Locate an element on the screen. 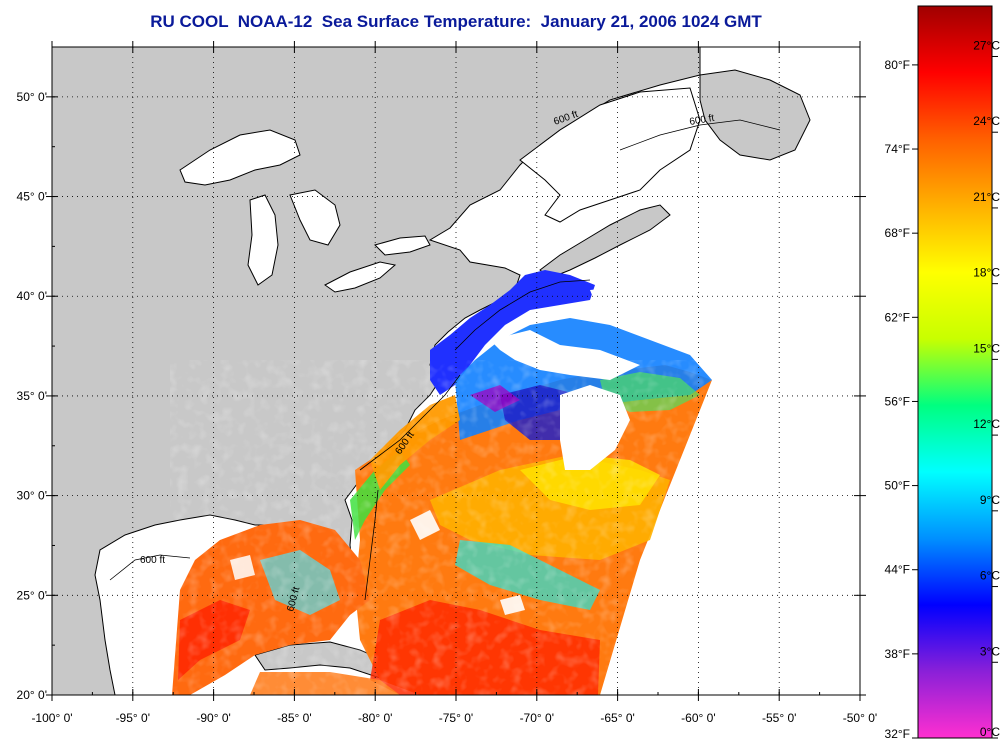 This screenshot has width=1008, height=754. fahrenheit-label: 44°F is located at coordinates (897, 570).